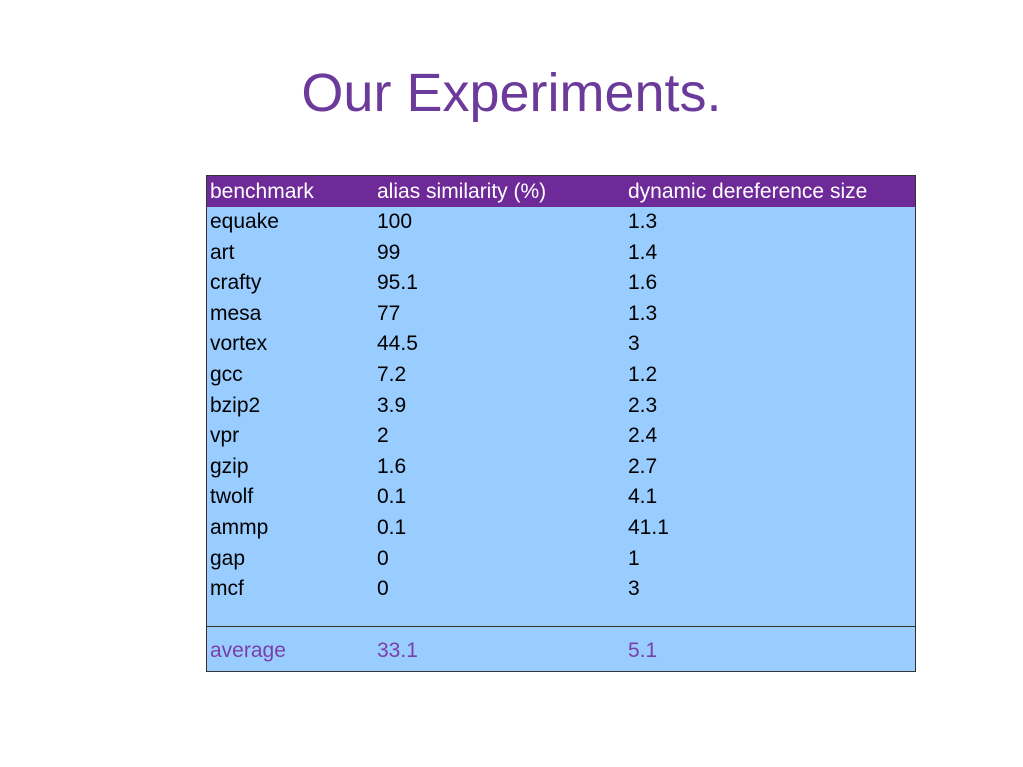  What do you see at coordinates (561, 626) in the screenshot?
I see `average-divider` at bounding box center [561, 626].